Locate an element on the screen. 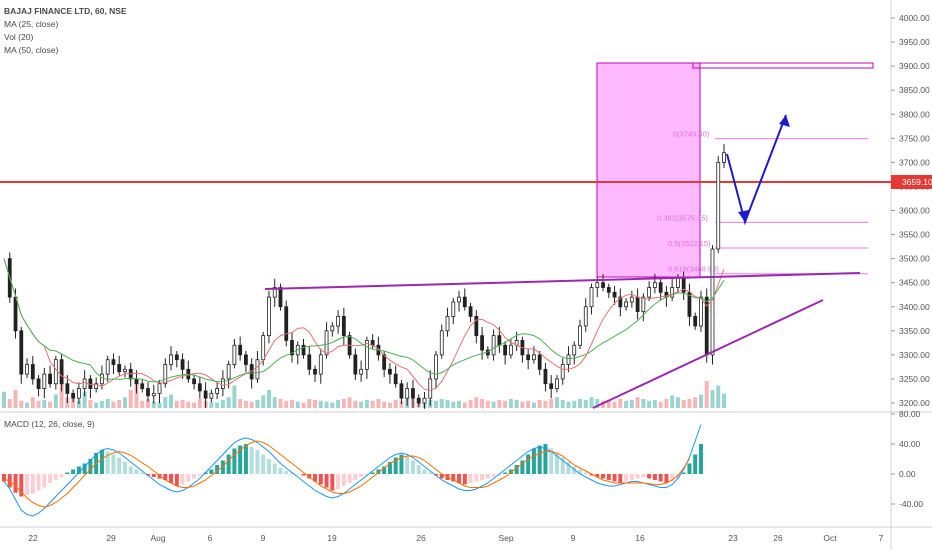  time-tick-label: 23 is located at coordinates (733, 538).